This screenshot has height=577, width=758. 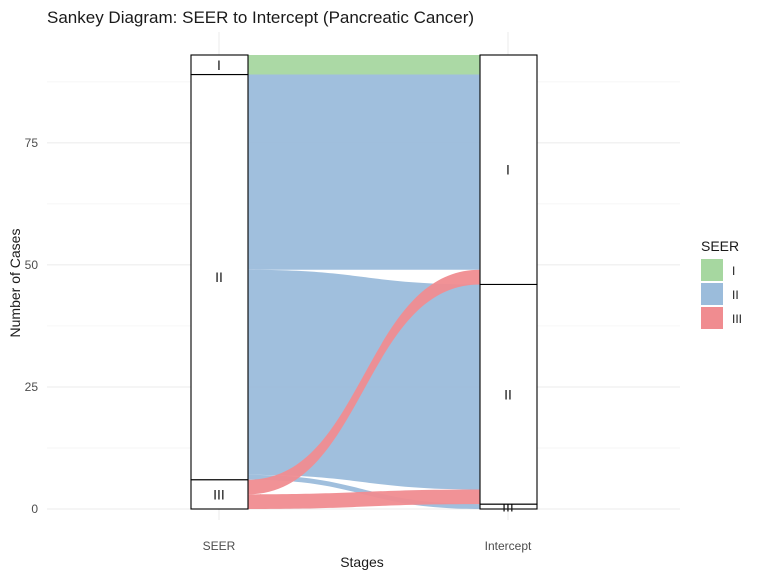 What do you see at coordinates (364, 499) in the screenshot?
I see `flow-iii-to-ii` at bounding box center [364, 499].